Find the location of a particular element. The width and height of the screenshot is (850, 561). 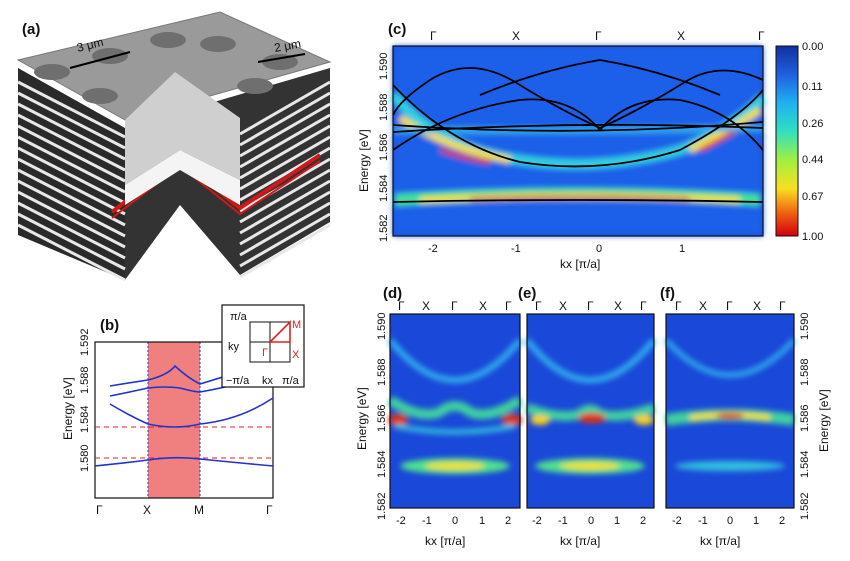

svg-text: 0.26 is located at coordinates (812, 124).